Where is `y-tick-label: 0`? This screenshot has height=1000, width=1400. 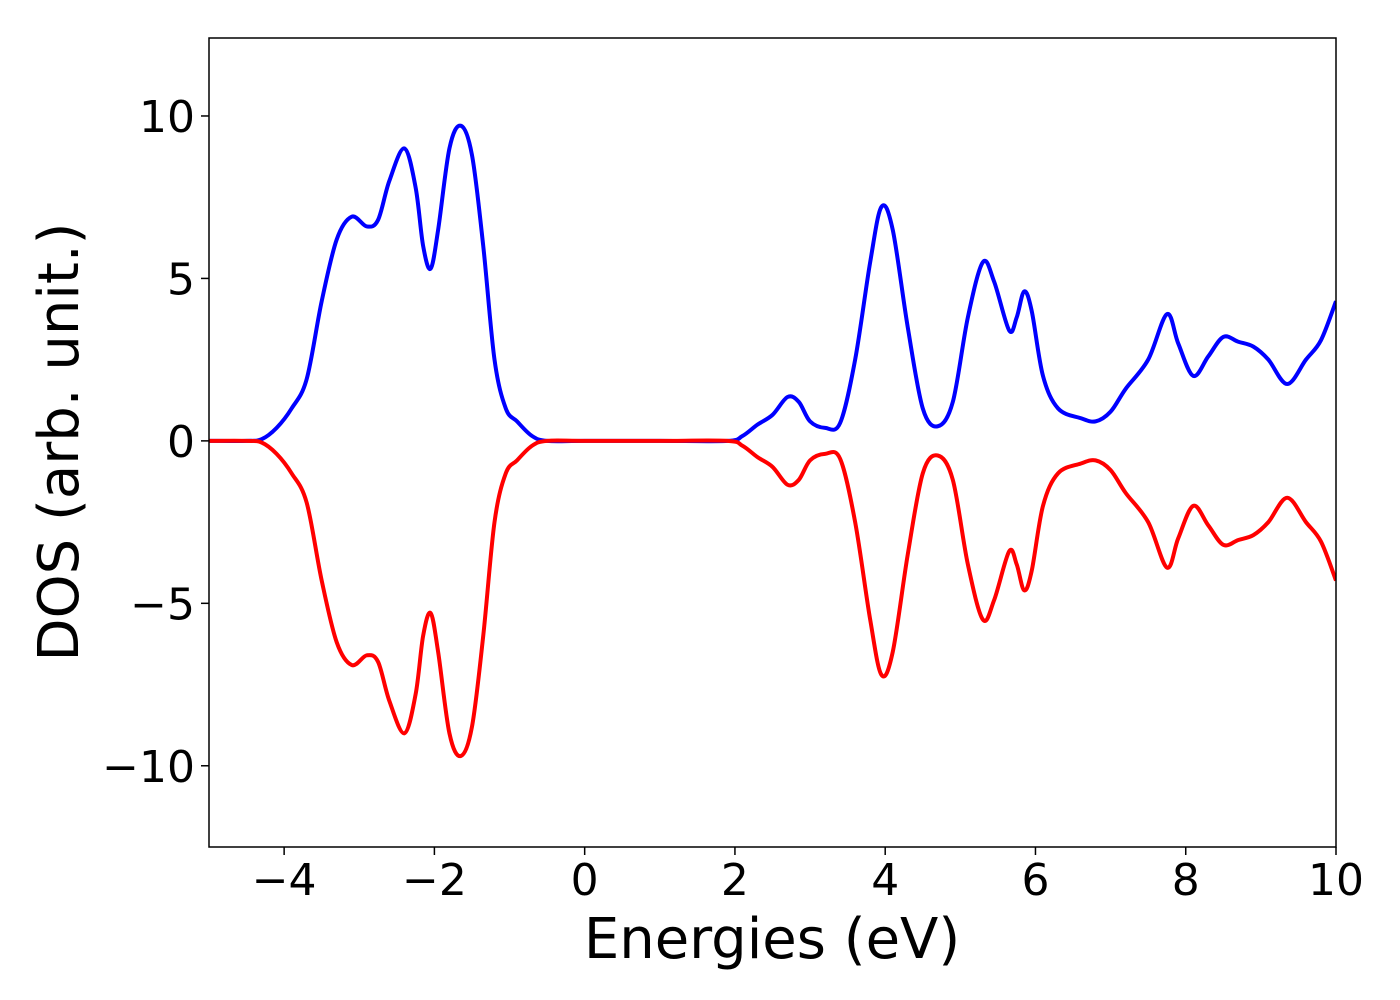
y-tick-label: 0 is located at coordinates (181, 442).